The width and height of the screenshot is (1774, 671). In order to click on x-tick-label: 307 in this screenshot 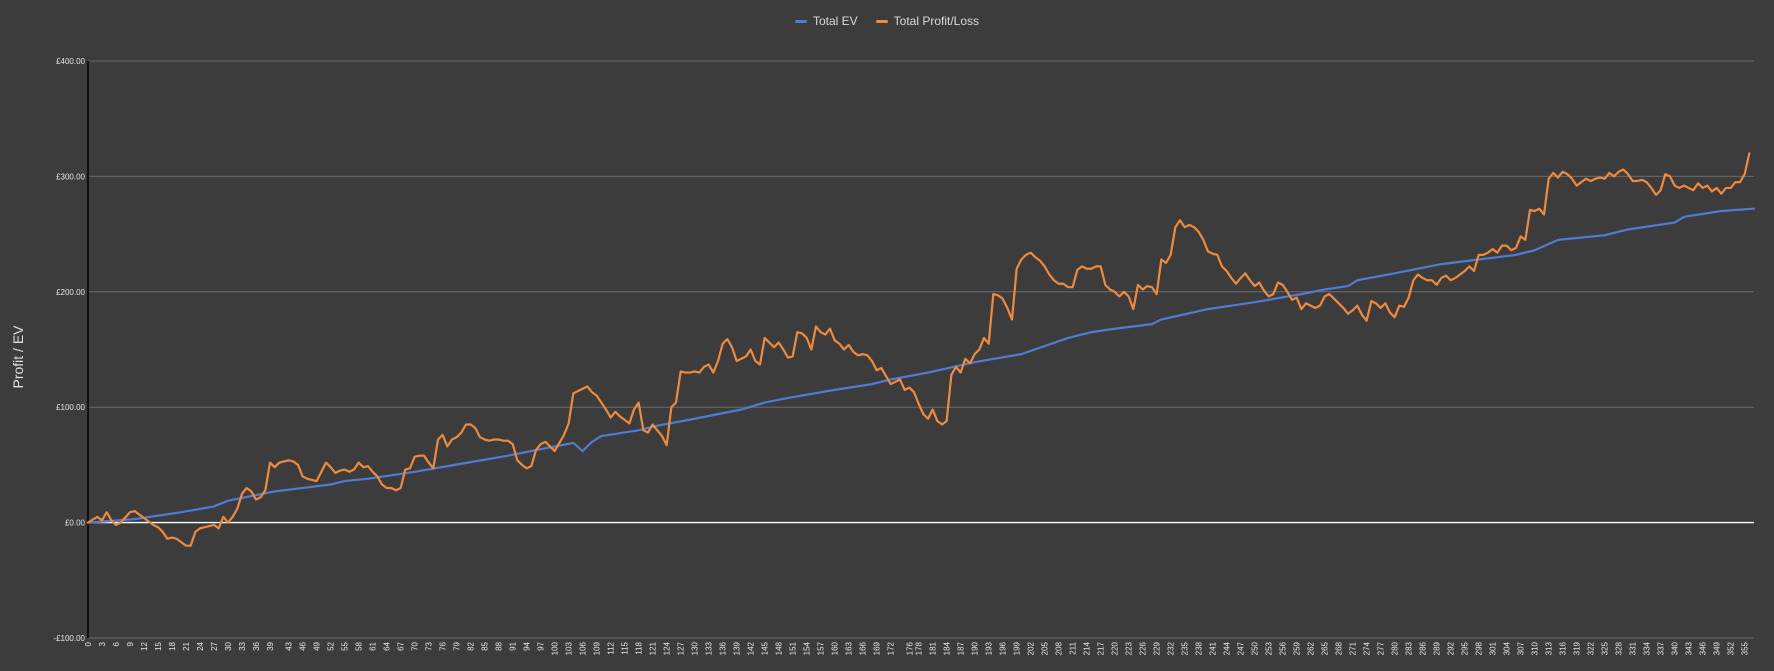, I will do `click(1521, 648)`.